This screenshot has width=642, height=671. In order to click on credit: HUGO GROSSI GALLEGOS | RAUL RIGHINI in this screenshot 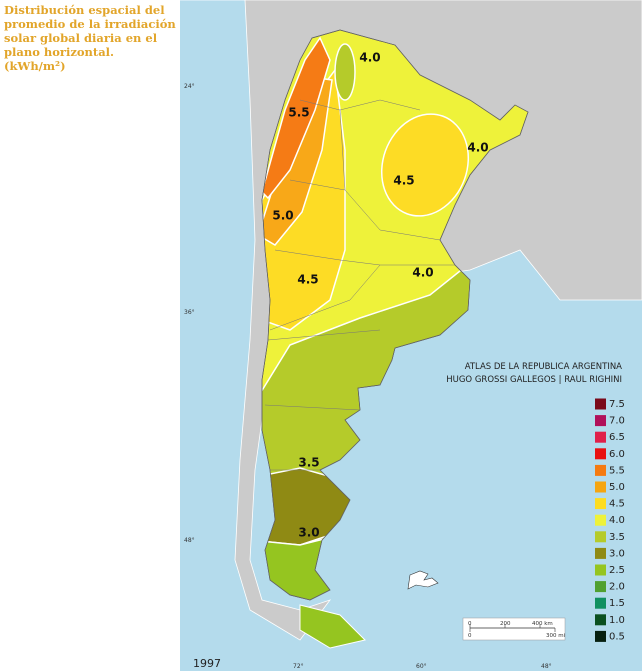, I will do `click(534, 380)`.